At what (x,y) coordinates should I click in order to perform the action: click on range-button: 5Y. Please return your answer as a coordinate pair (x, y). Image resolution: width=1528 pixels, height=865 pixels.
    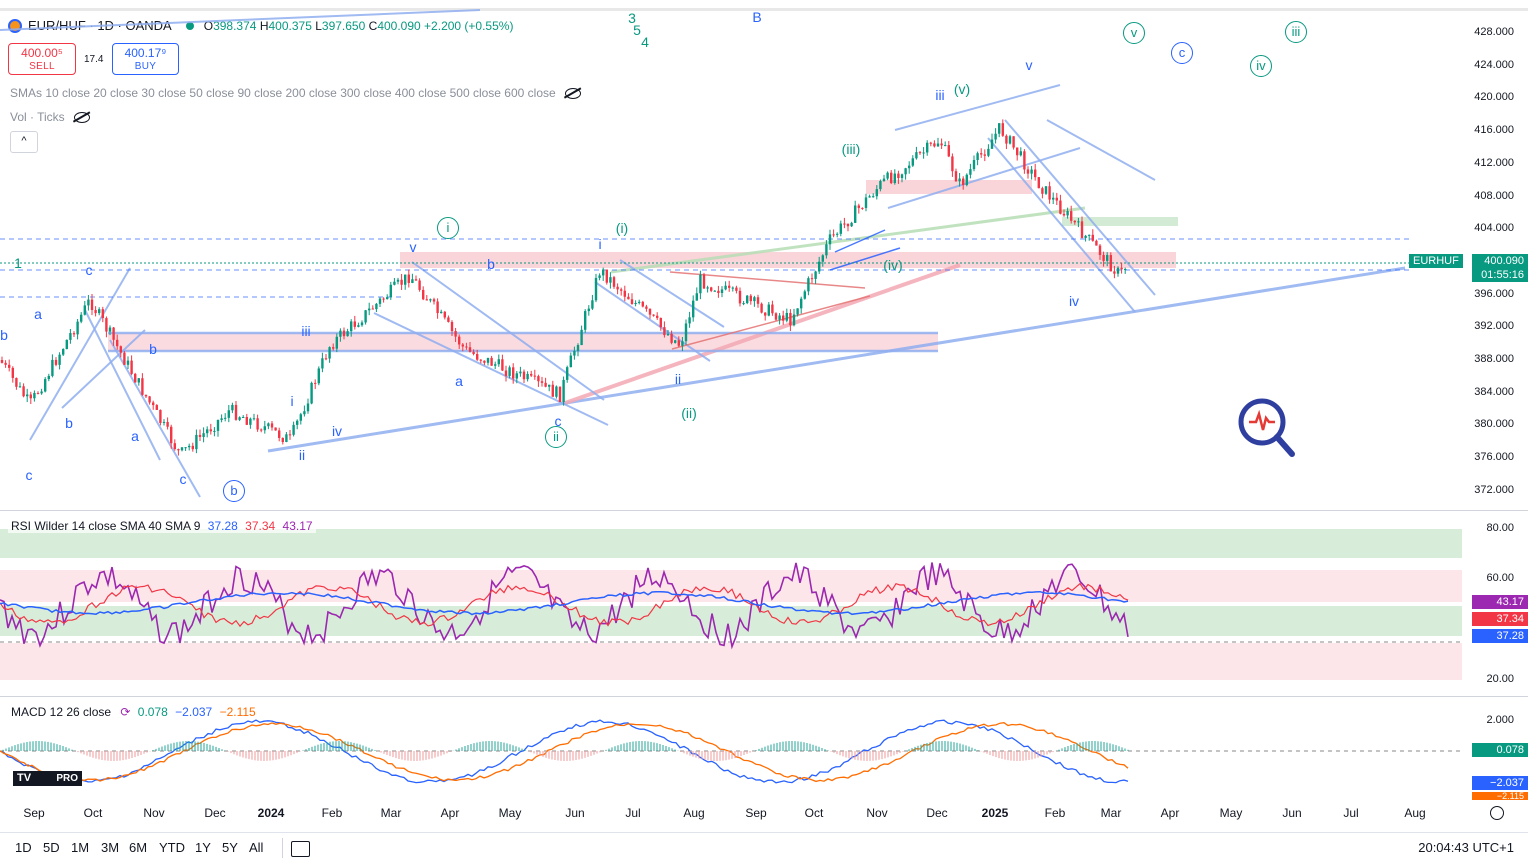
    Looking at the image, I should click on (230, 847).